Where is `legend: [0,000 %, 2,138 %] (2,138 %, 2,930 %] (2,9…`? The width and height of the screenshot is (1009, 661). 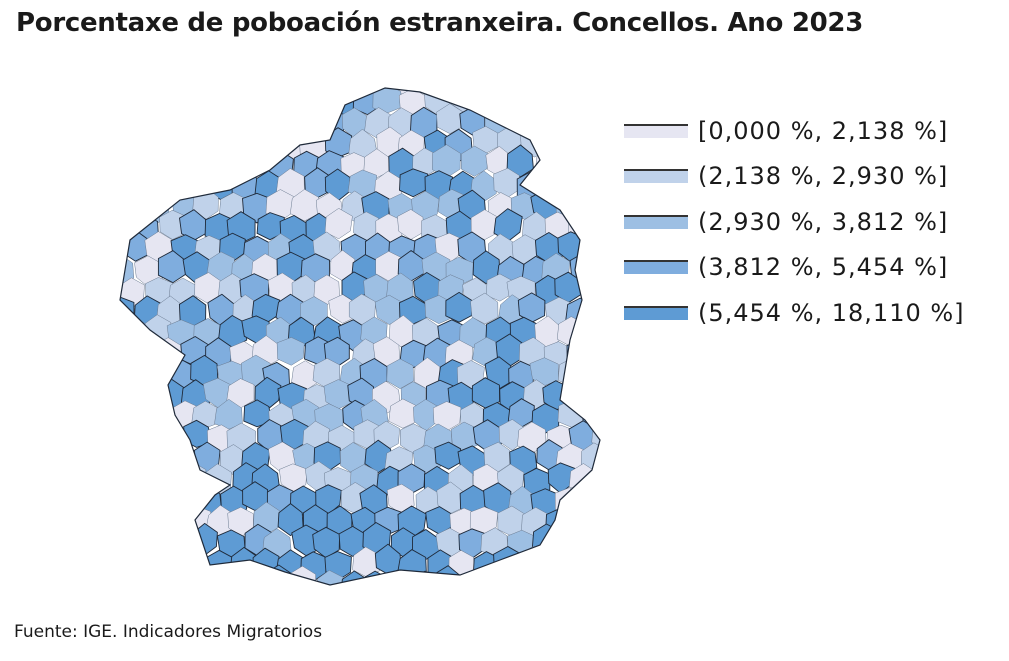 legend: [0,000 %, 2,138 %] (2,138 %, 2,930 %] (2,9… is located at coordinates (794, 222).